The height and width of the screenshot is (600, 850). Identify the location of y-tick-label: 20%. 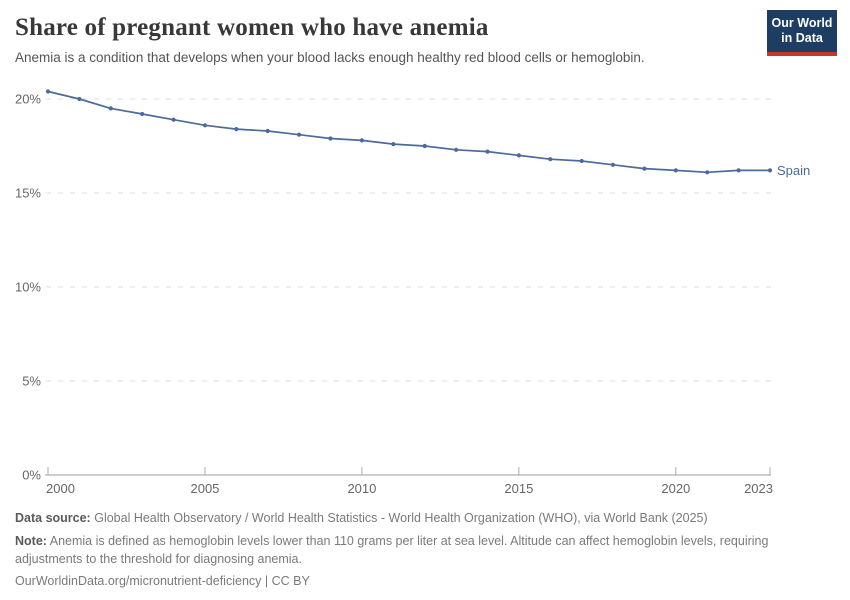
(28, 99).